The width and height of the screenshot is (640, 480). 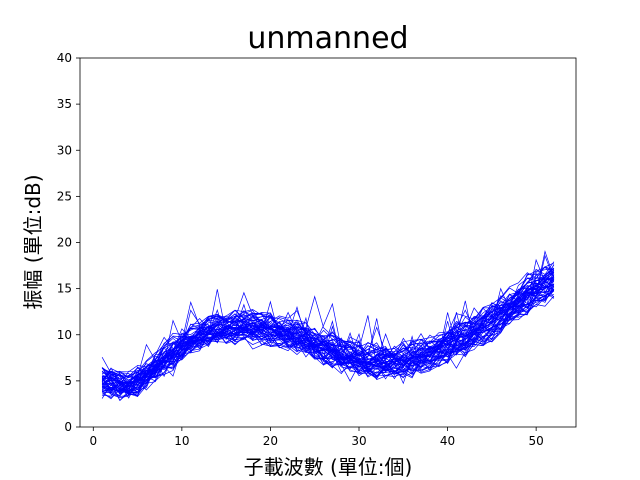 What do you see at coordinates (270, 441) in the screenshot?
I see `x-tick-label: 20` at bounding box center [270, 441].